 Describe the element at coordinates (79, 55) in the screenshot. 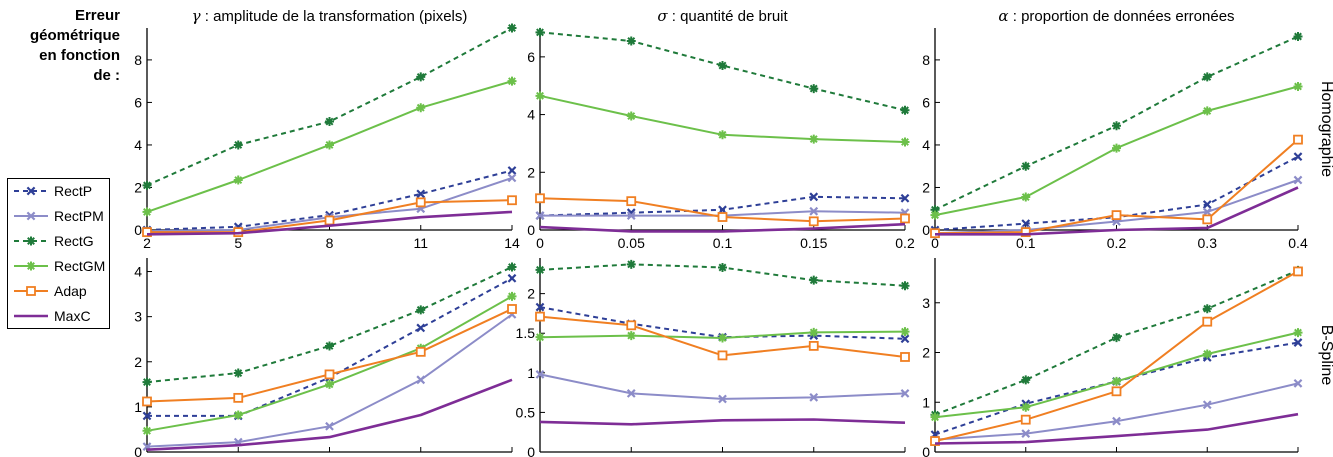

I see `side-title-line: en fonction` at that location.